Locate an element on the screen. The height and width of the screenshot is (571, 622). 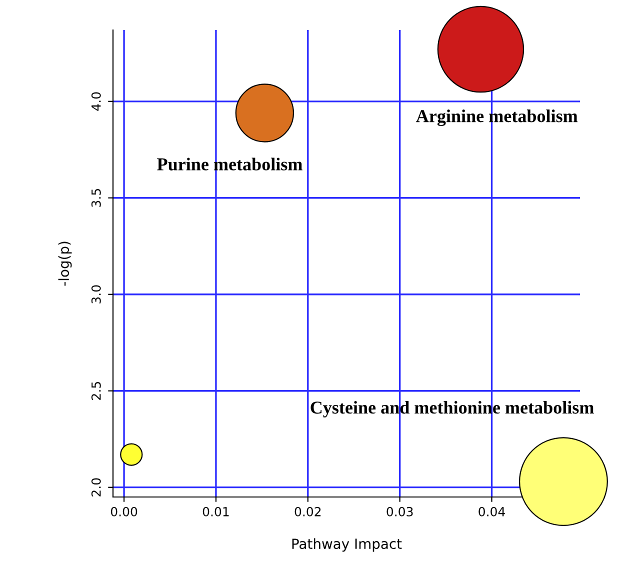
x-tick-label: 0.00 is located at coordinates (124, 511).